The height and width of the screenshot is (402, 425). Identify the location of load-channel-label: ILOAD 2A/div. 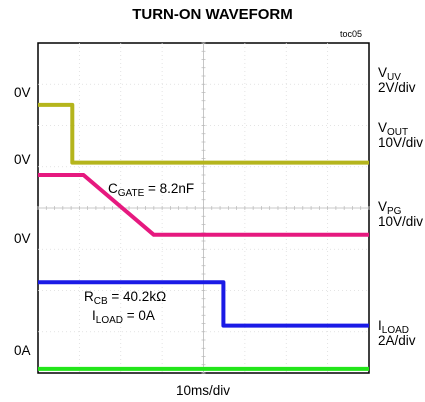
(397, 333).